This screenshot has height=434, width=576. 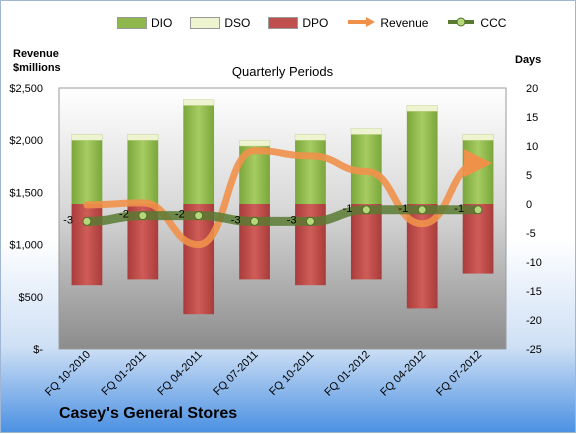 I want to click on category-label: FQ 10-2010, so click(x=68, y=374).